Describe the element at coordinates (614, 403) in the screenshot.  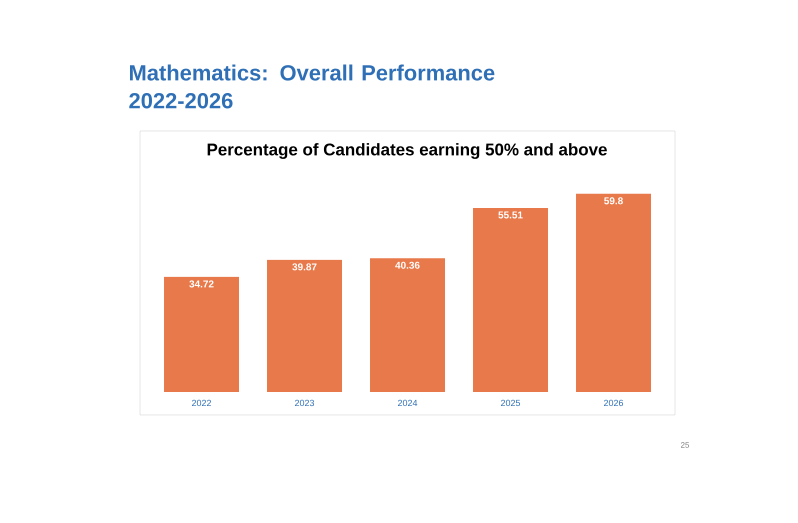
I see `x-tick-label: 2026` at that location.